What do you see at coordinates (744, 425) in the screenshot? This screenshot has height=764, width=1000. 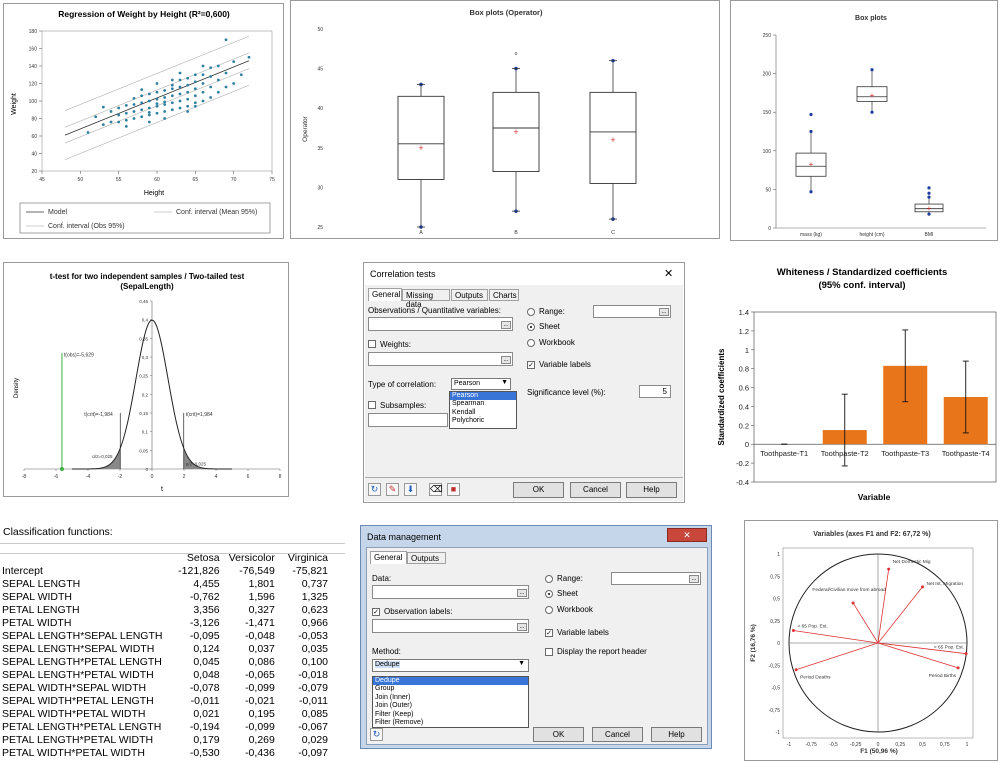 I see `y-tick-label: 0.2` at bounding box center [744, 425].